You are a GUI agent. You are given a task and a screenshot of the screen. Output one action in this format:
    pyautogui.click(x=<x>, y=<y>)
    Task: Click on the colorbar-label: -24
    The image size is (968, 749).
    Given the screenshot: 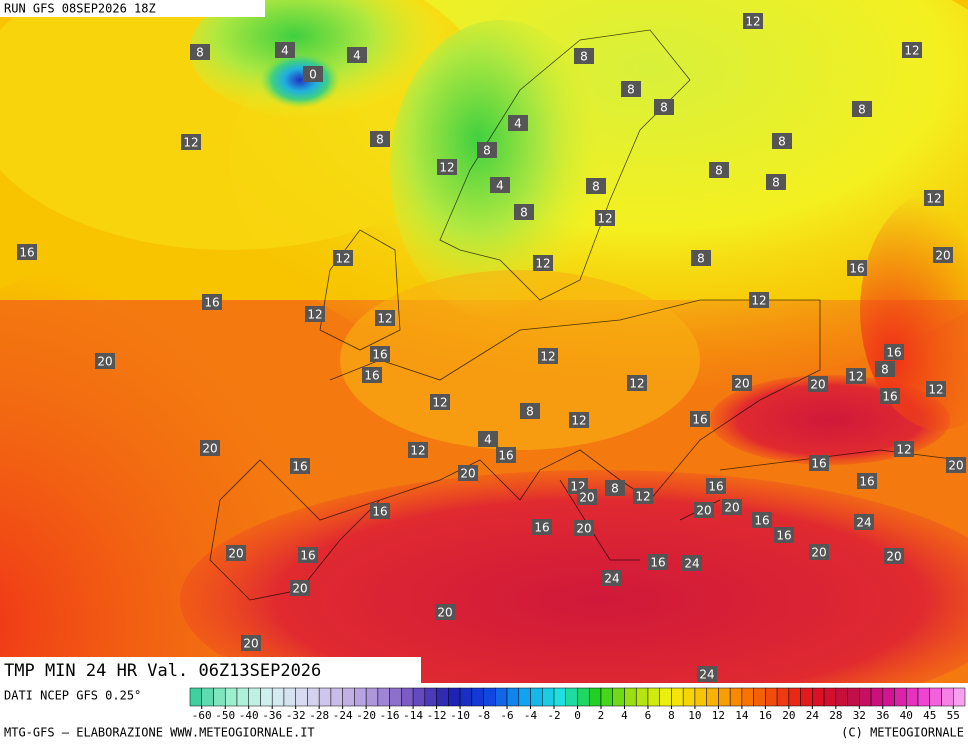 What is the action you would take?
    pyautogui.click(x=343, y=715)
    